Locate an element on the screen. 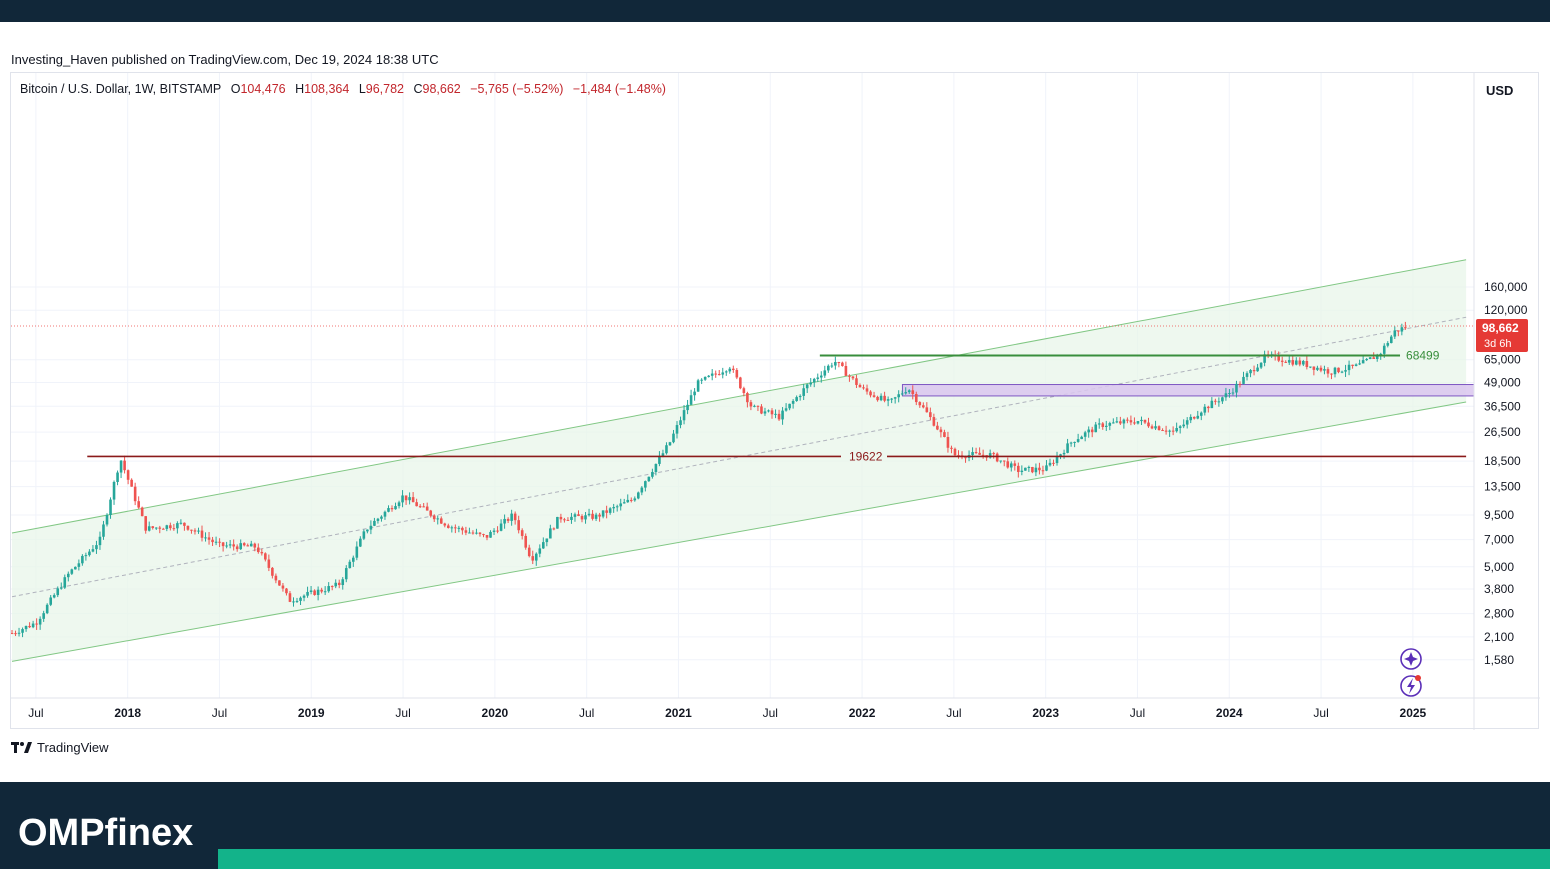  tradingview-brand: TradingView is located at coordinates (60, 747).